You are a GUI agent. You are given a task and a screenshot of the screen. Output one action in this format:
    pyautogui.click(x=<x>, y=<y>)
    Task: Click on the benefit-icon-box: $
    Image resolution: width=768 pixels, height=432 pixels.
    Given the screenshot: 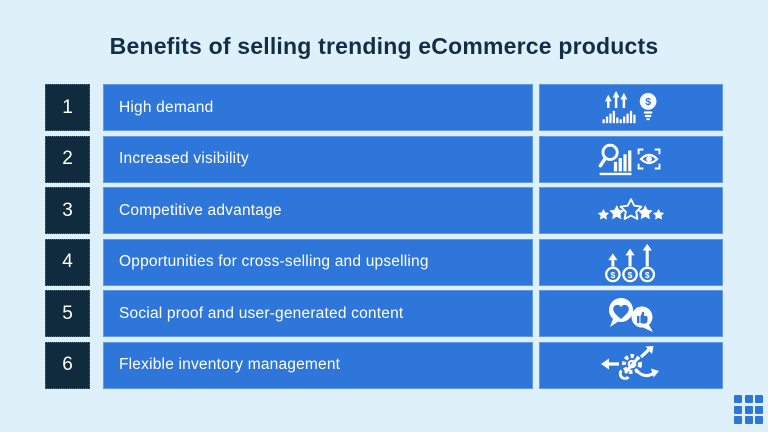 What is the action you would take?
    pyautogui.click(x=631, y=107)
    